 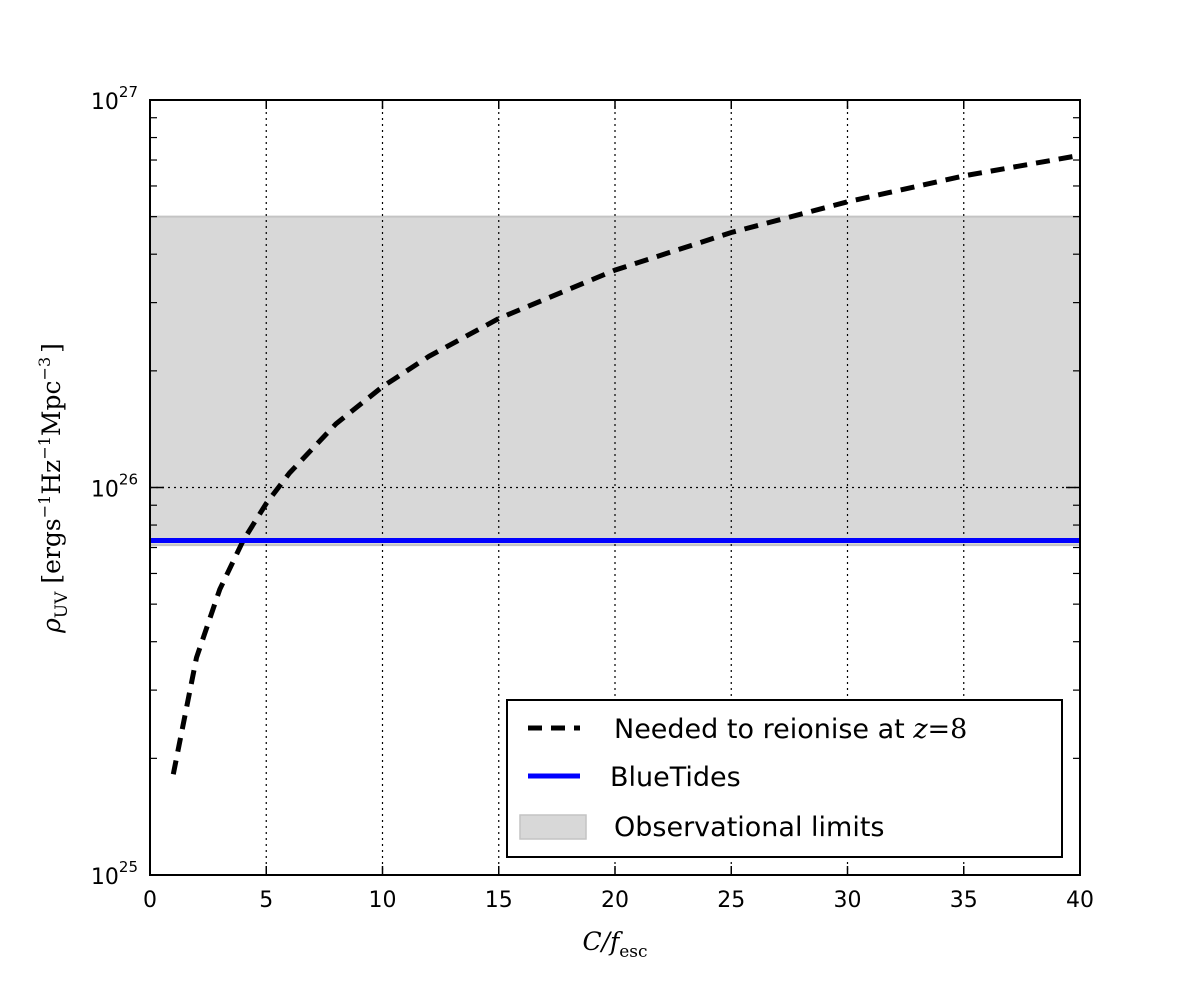 I want to click on y-tick-label: 1027, so click(x=114, y=99).